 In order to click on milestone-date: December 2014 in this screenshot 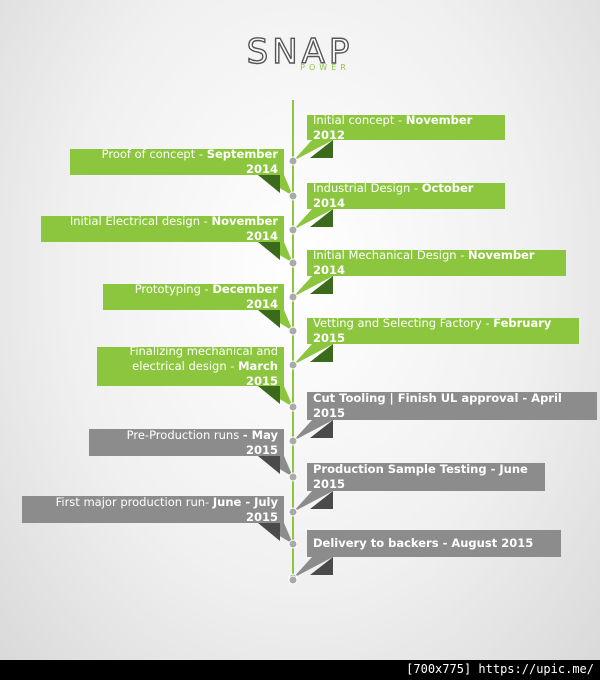, I will do `click(247, 296)`.